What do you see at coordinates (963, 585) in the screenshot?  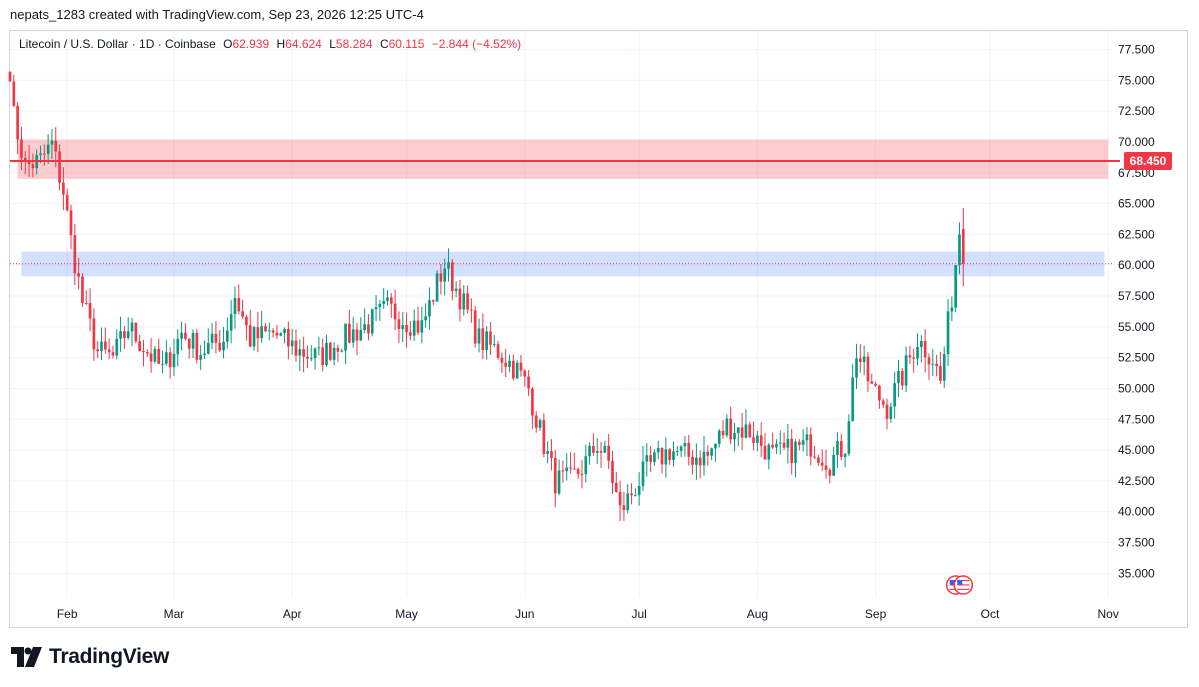 I see `us-flag-icon` at bounding box center [963, 585].